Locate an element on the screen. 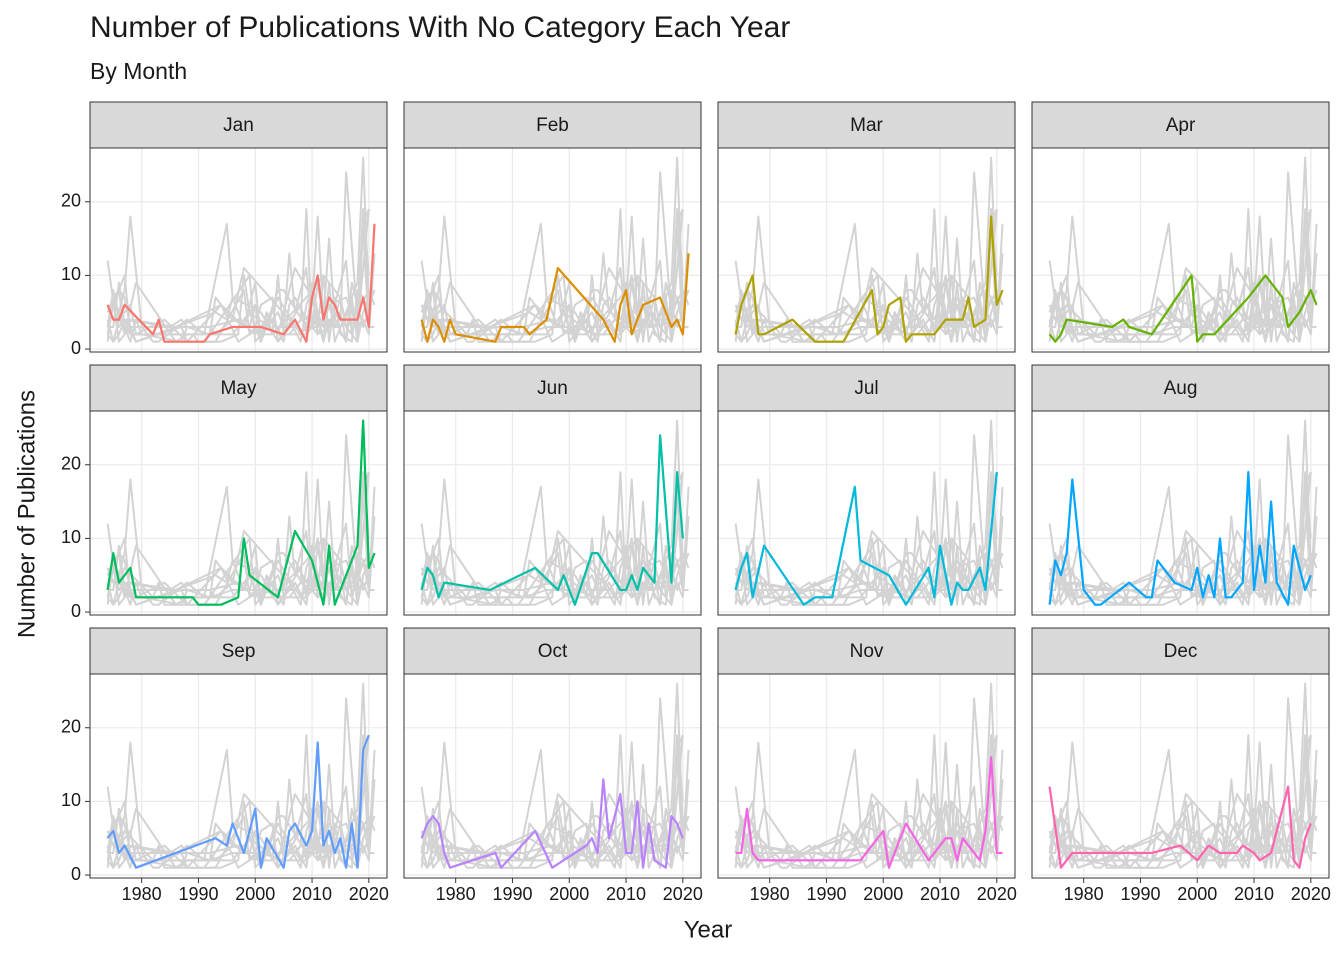 The image size is (1344, 965). strip-label: Feb is located at coordinates (552, 125).